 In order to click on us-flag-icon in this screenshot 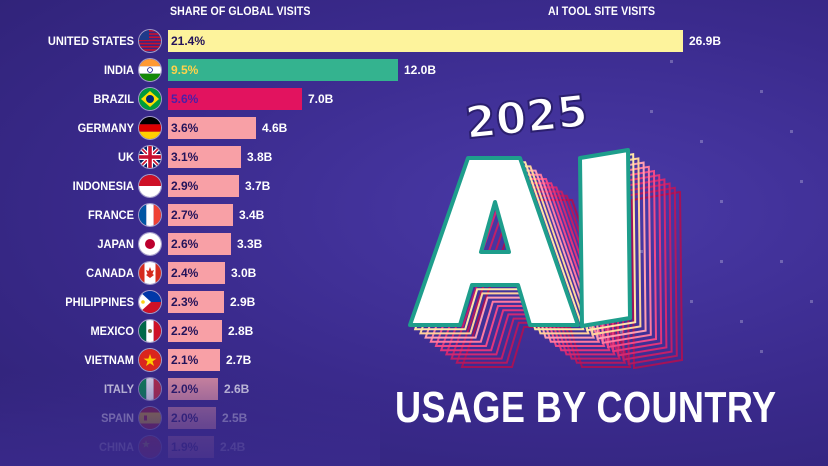, I will do `click(150, 41)`.